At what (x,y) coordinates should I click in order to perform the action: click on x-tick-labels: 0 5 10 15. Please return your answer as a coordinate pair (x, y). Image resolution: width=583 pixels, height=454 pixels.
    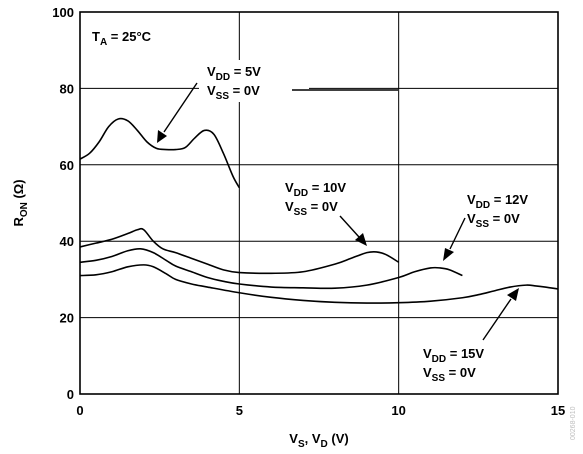
    Looking at the image, I should click on (320, 410).